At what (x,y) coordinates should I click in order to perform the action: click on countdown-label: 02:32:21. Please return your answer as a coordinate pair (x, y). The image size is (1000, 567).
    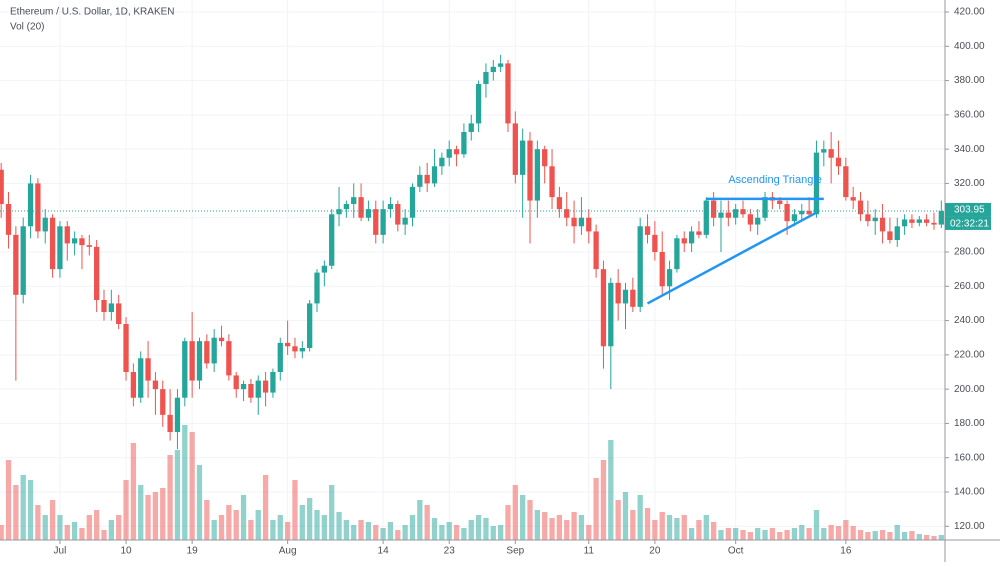
    Looking at the image, I should click on (969, 224).